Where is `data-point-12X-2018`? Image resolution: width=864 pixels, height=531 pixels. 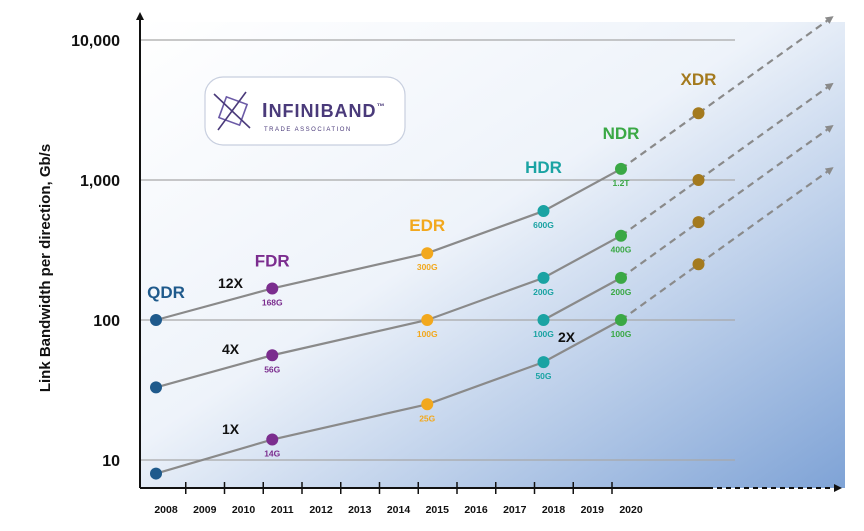 data-point-12X-2018 is located at coordinates (543, 211).